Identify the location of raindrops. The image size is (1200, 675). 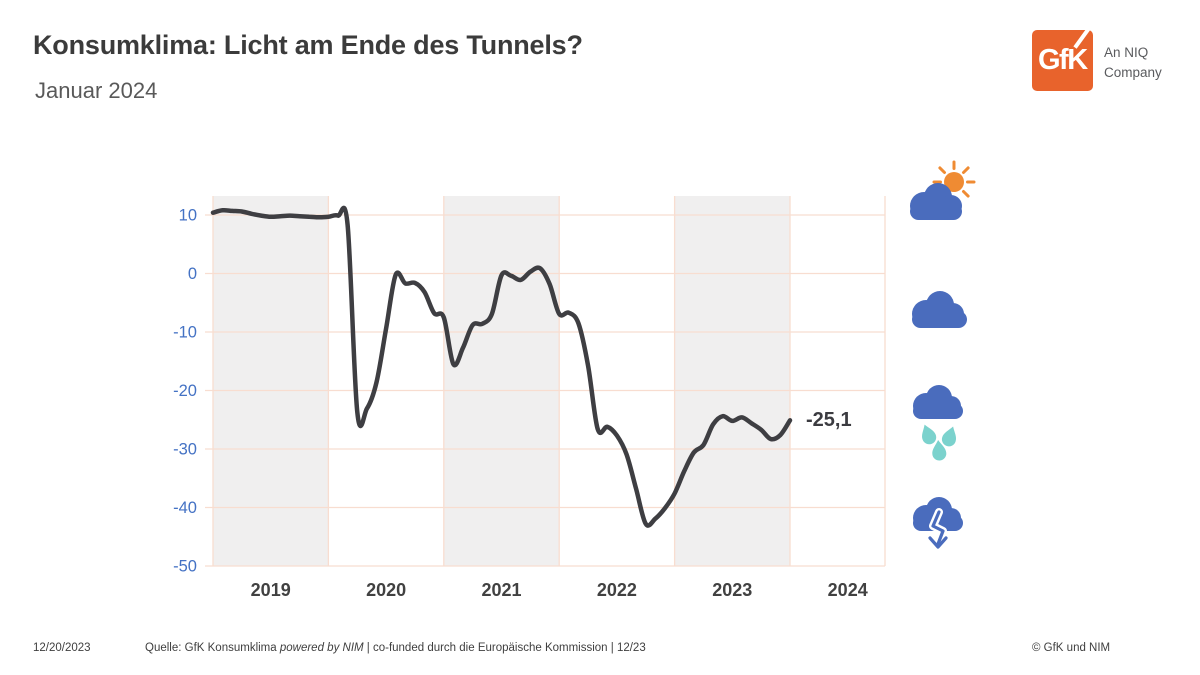
(939, 442).